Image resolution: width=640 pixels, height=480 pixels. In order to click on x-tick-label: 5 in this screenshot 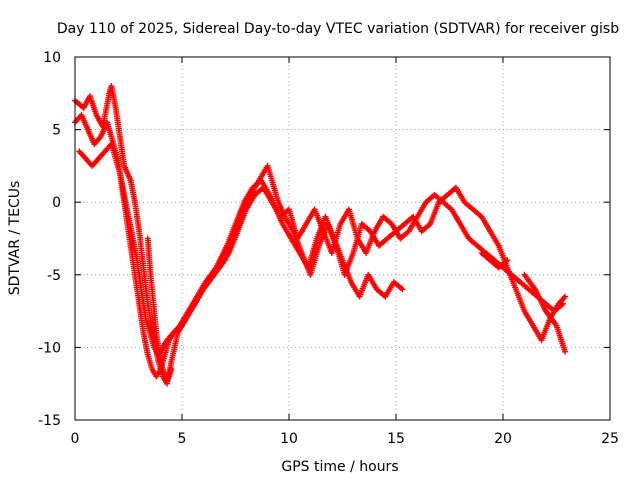, I will do `click(182, 439)`.